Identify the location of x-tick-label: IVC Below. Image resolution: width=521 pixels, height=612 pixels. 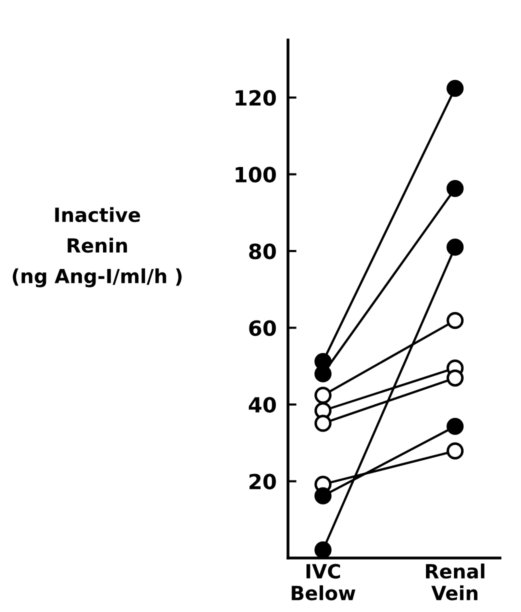
(324, 582).